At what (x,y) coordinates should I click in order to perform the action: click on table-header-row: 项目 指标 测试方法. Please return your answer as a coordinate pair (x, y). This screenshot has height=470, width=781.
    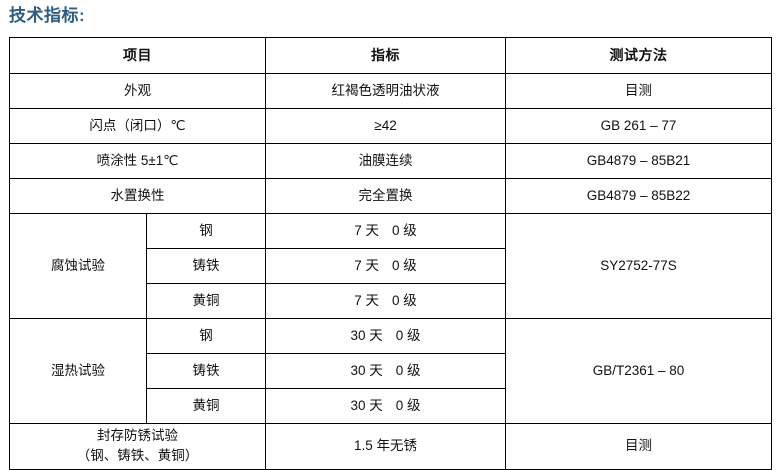
    Looking at the image, I should click on (390, 55).